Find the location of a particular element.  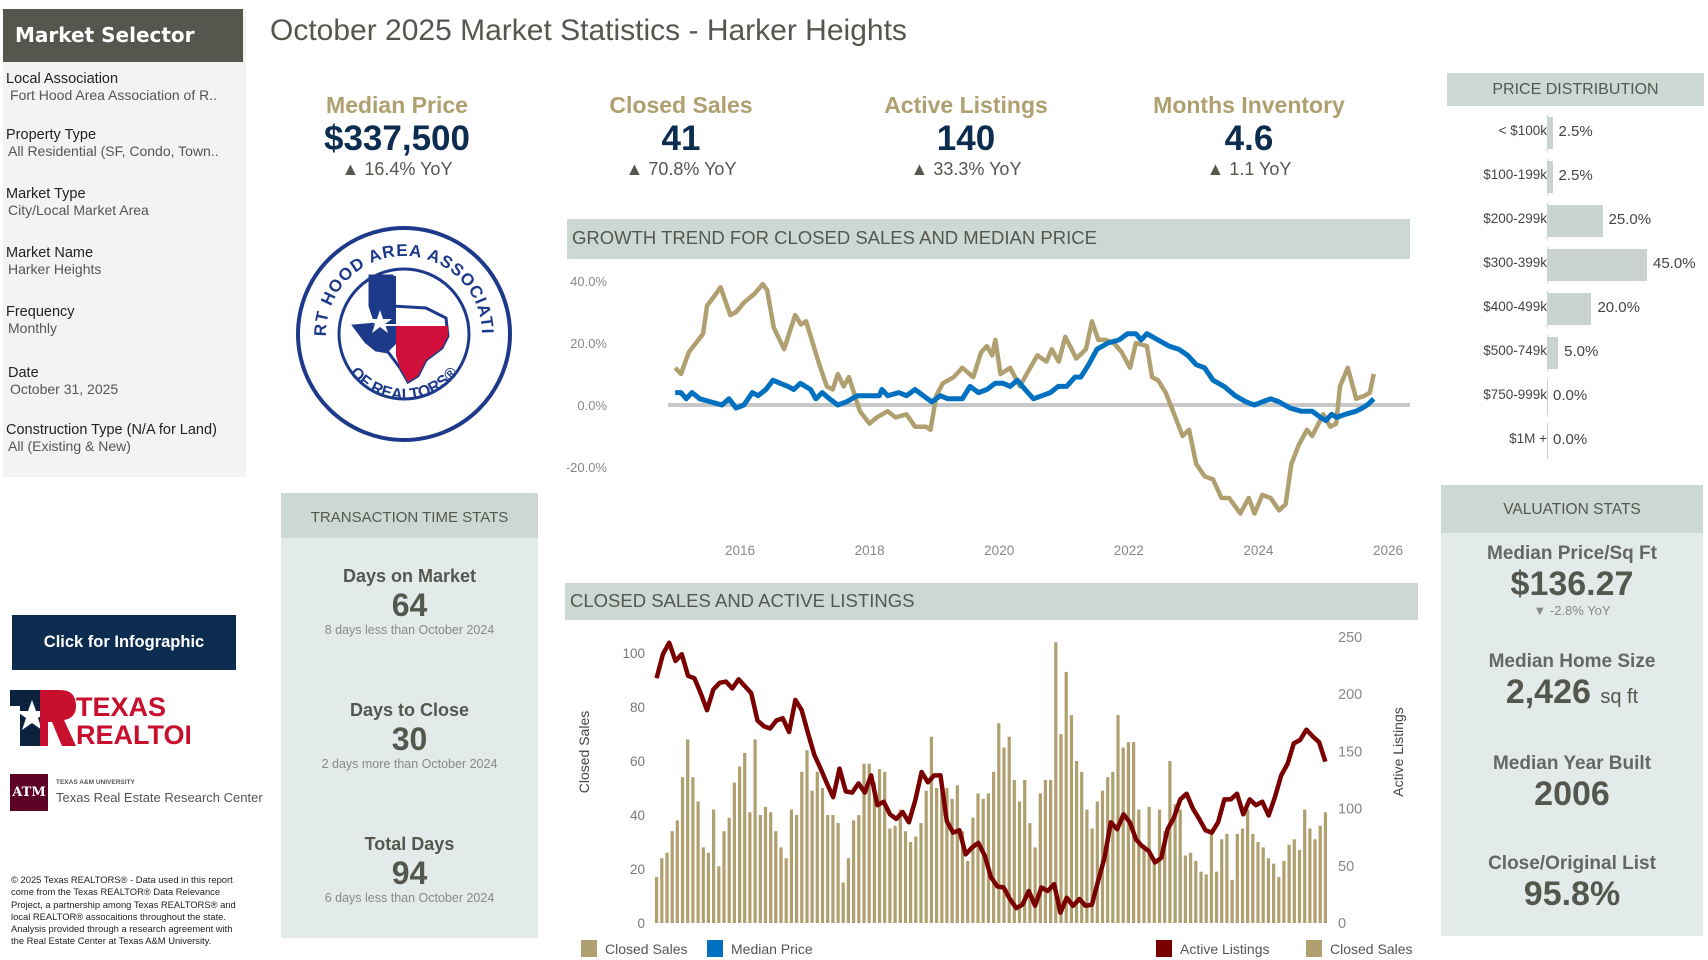

stat-close-original-list: Close/Original List 95.8% is located at coordinates (1572, 883).